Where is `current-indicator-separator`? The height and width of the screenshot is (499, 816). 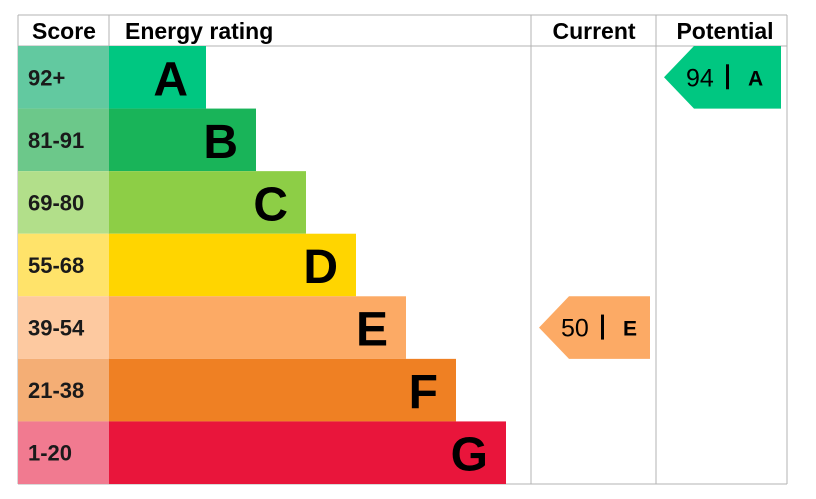
current-indicator-separator is located at coordinates (602, 327).